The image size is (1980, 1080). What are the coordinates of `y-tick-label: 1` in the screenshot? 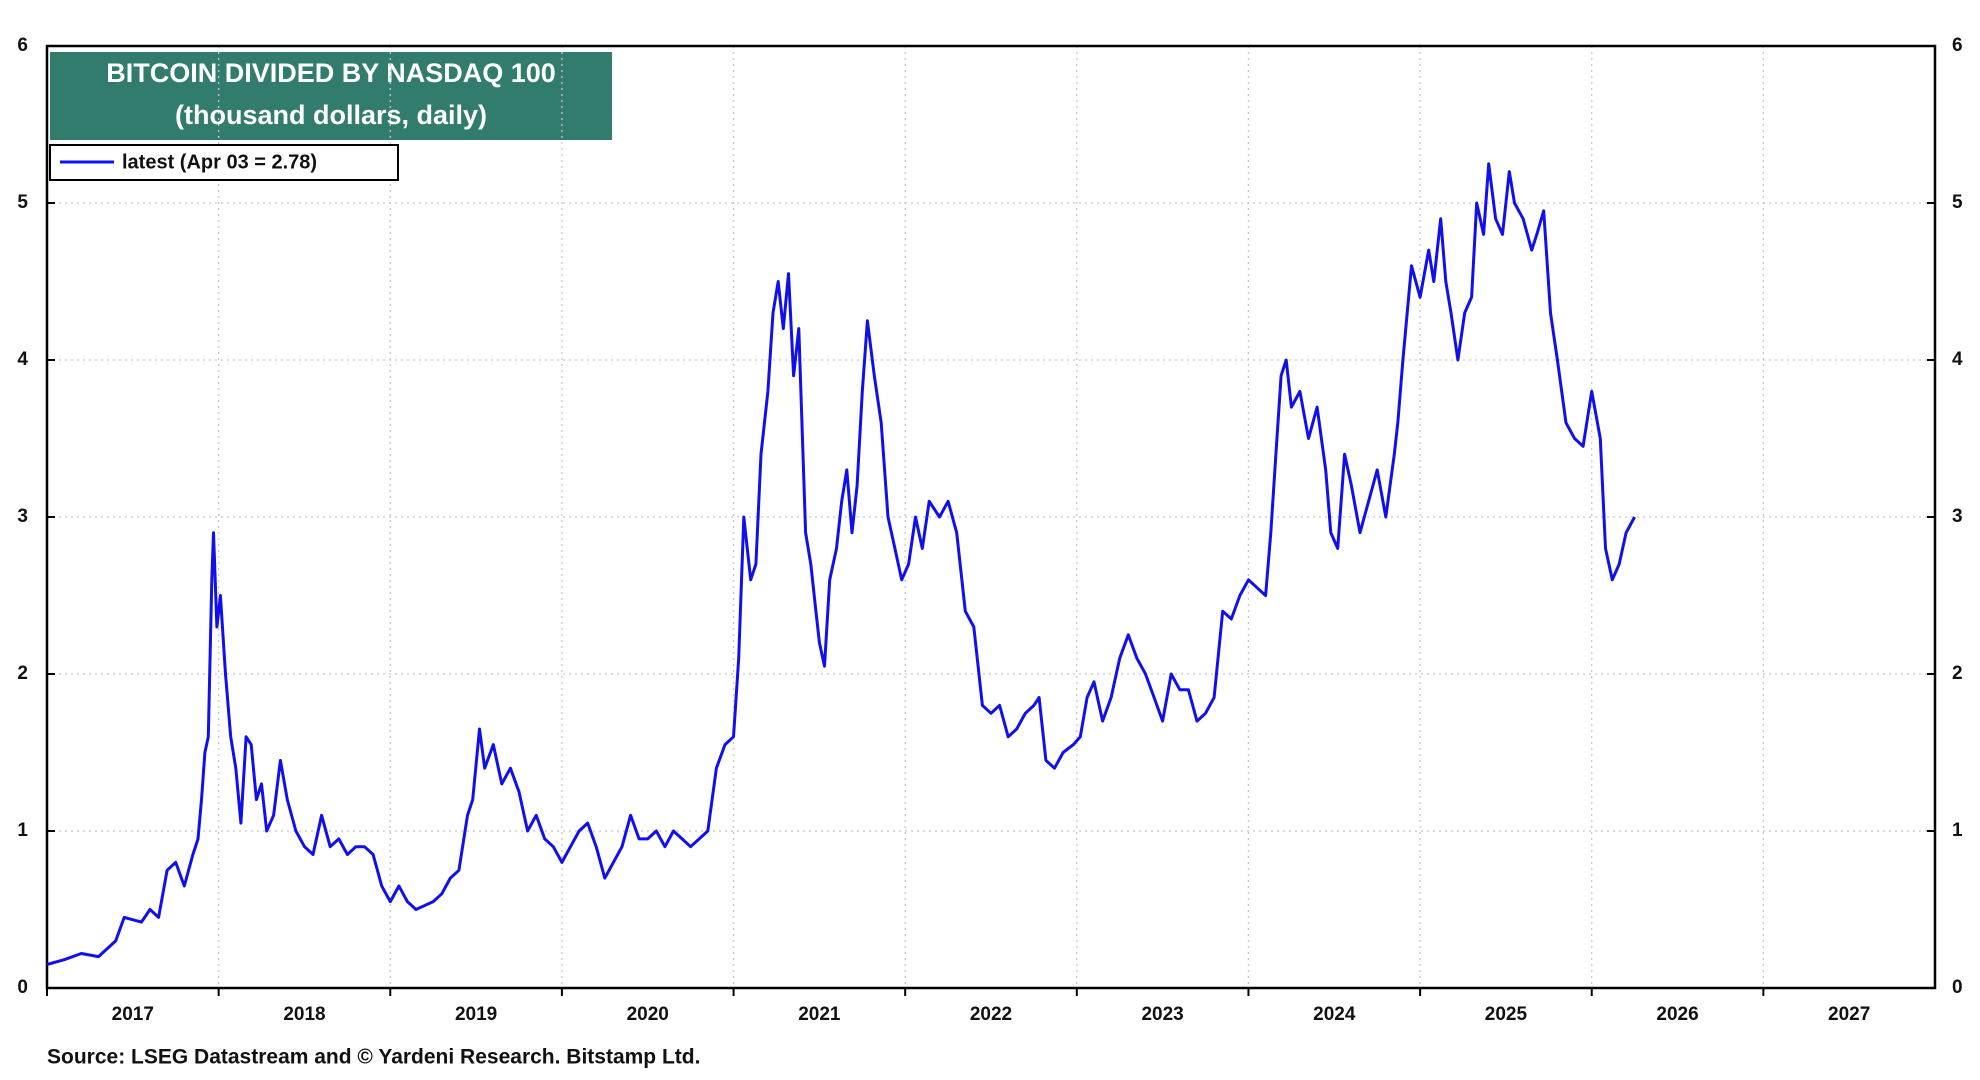 It's located at (22, 830).